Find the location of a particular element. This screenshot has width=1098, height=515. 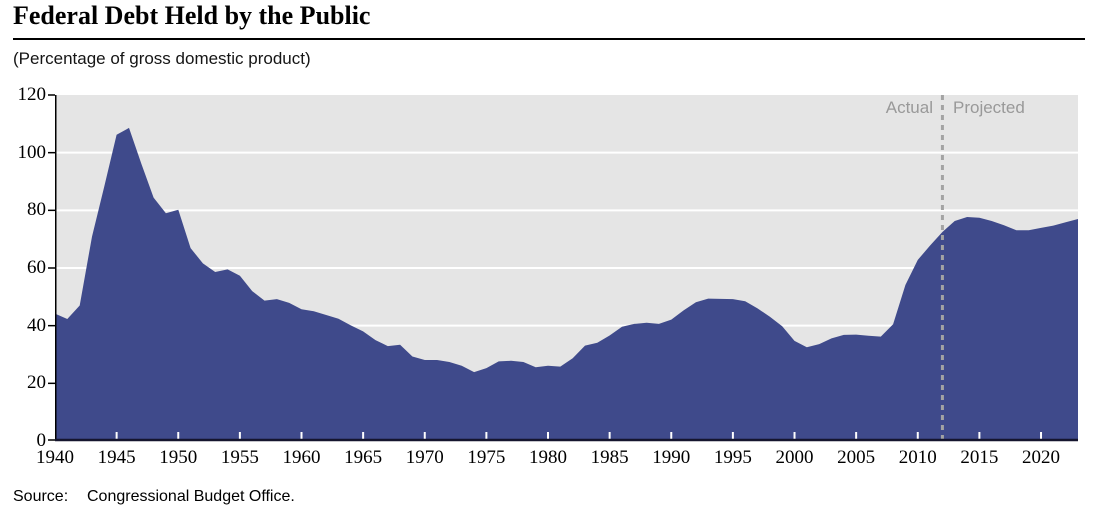

x-tick-label: 1960 is located at coordinates (301, 457).